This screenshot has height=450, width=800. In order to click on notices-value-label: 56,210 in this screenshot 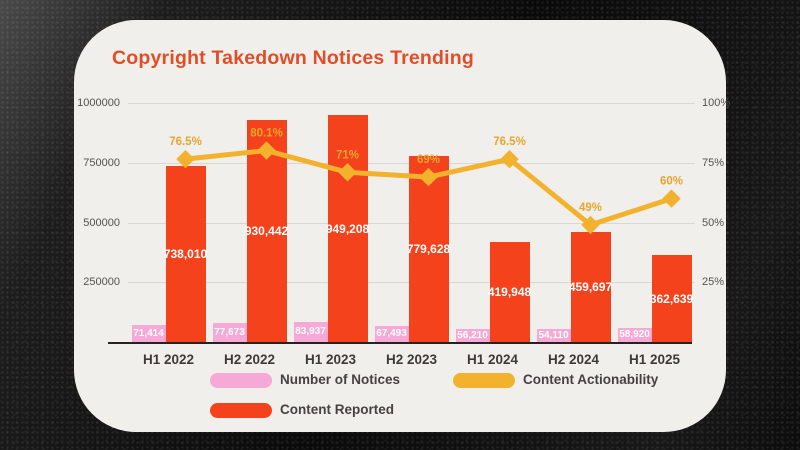, I will do `click(472, 335)`.